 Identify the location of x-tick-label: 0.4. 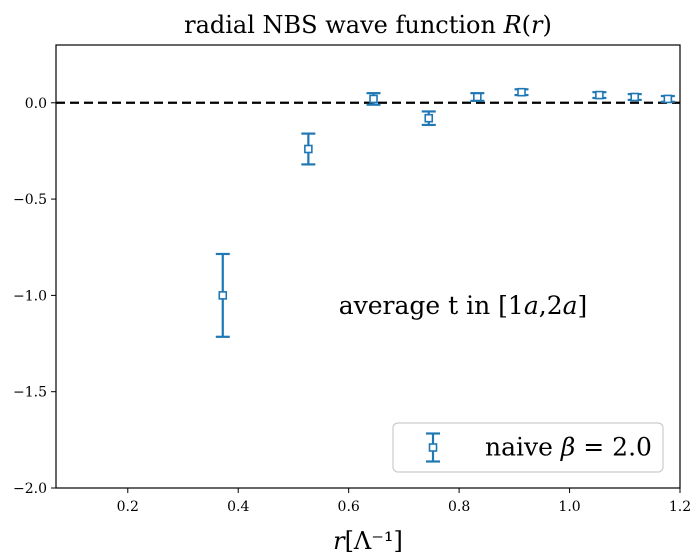
(238, 507).